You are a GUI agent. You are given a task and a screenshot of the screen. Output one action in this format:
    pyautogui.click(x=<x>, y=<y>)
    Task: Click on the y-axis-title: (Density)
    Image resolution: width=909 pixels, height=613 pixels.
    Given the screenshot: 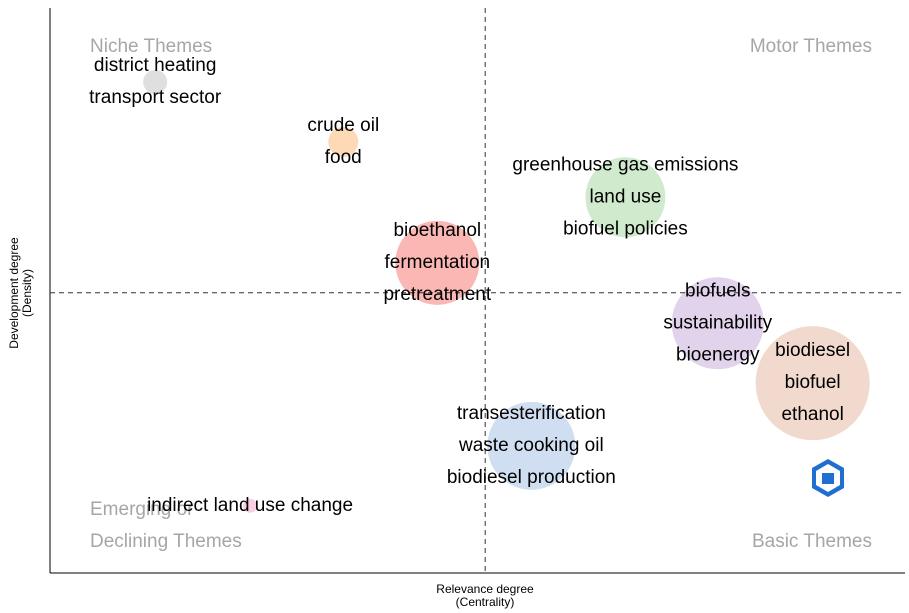 What is the action you would take?
    pyautogui.click(x=27, y=293)
    